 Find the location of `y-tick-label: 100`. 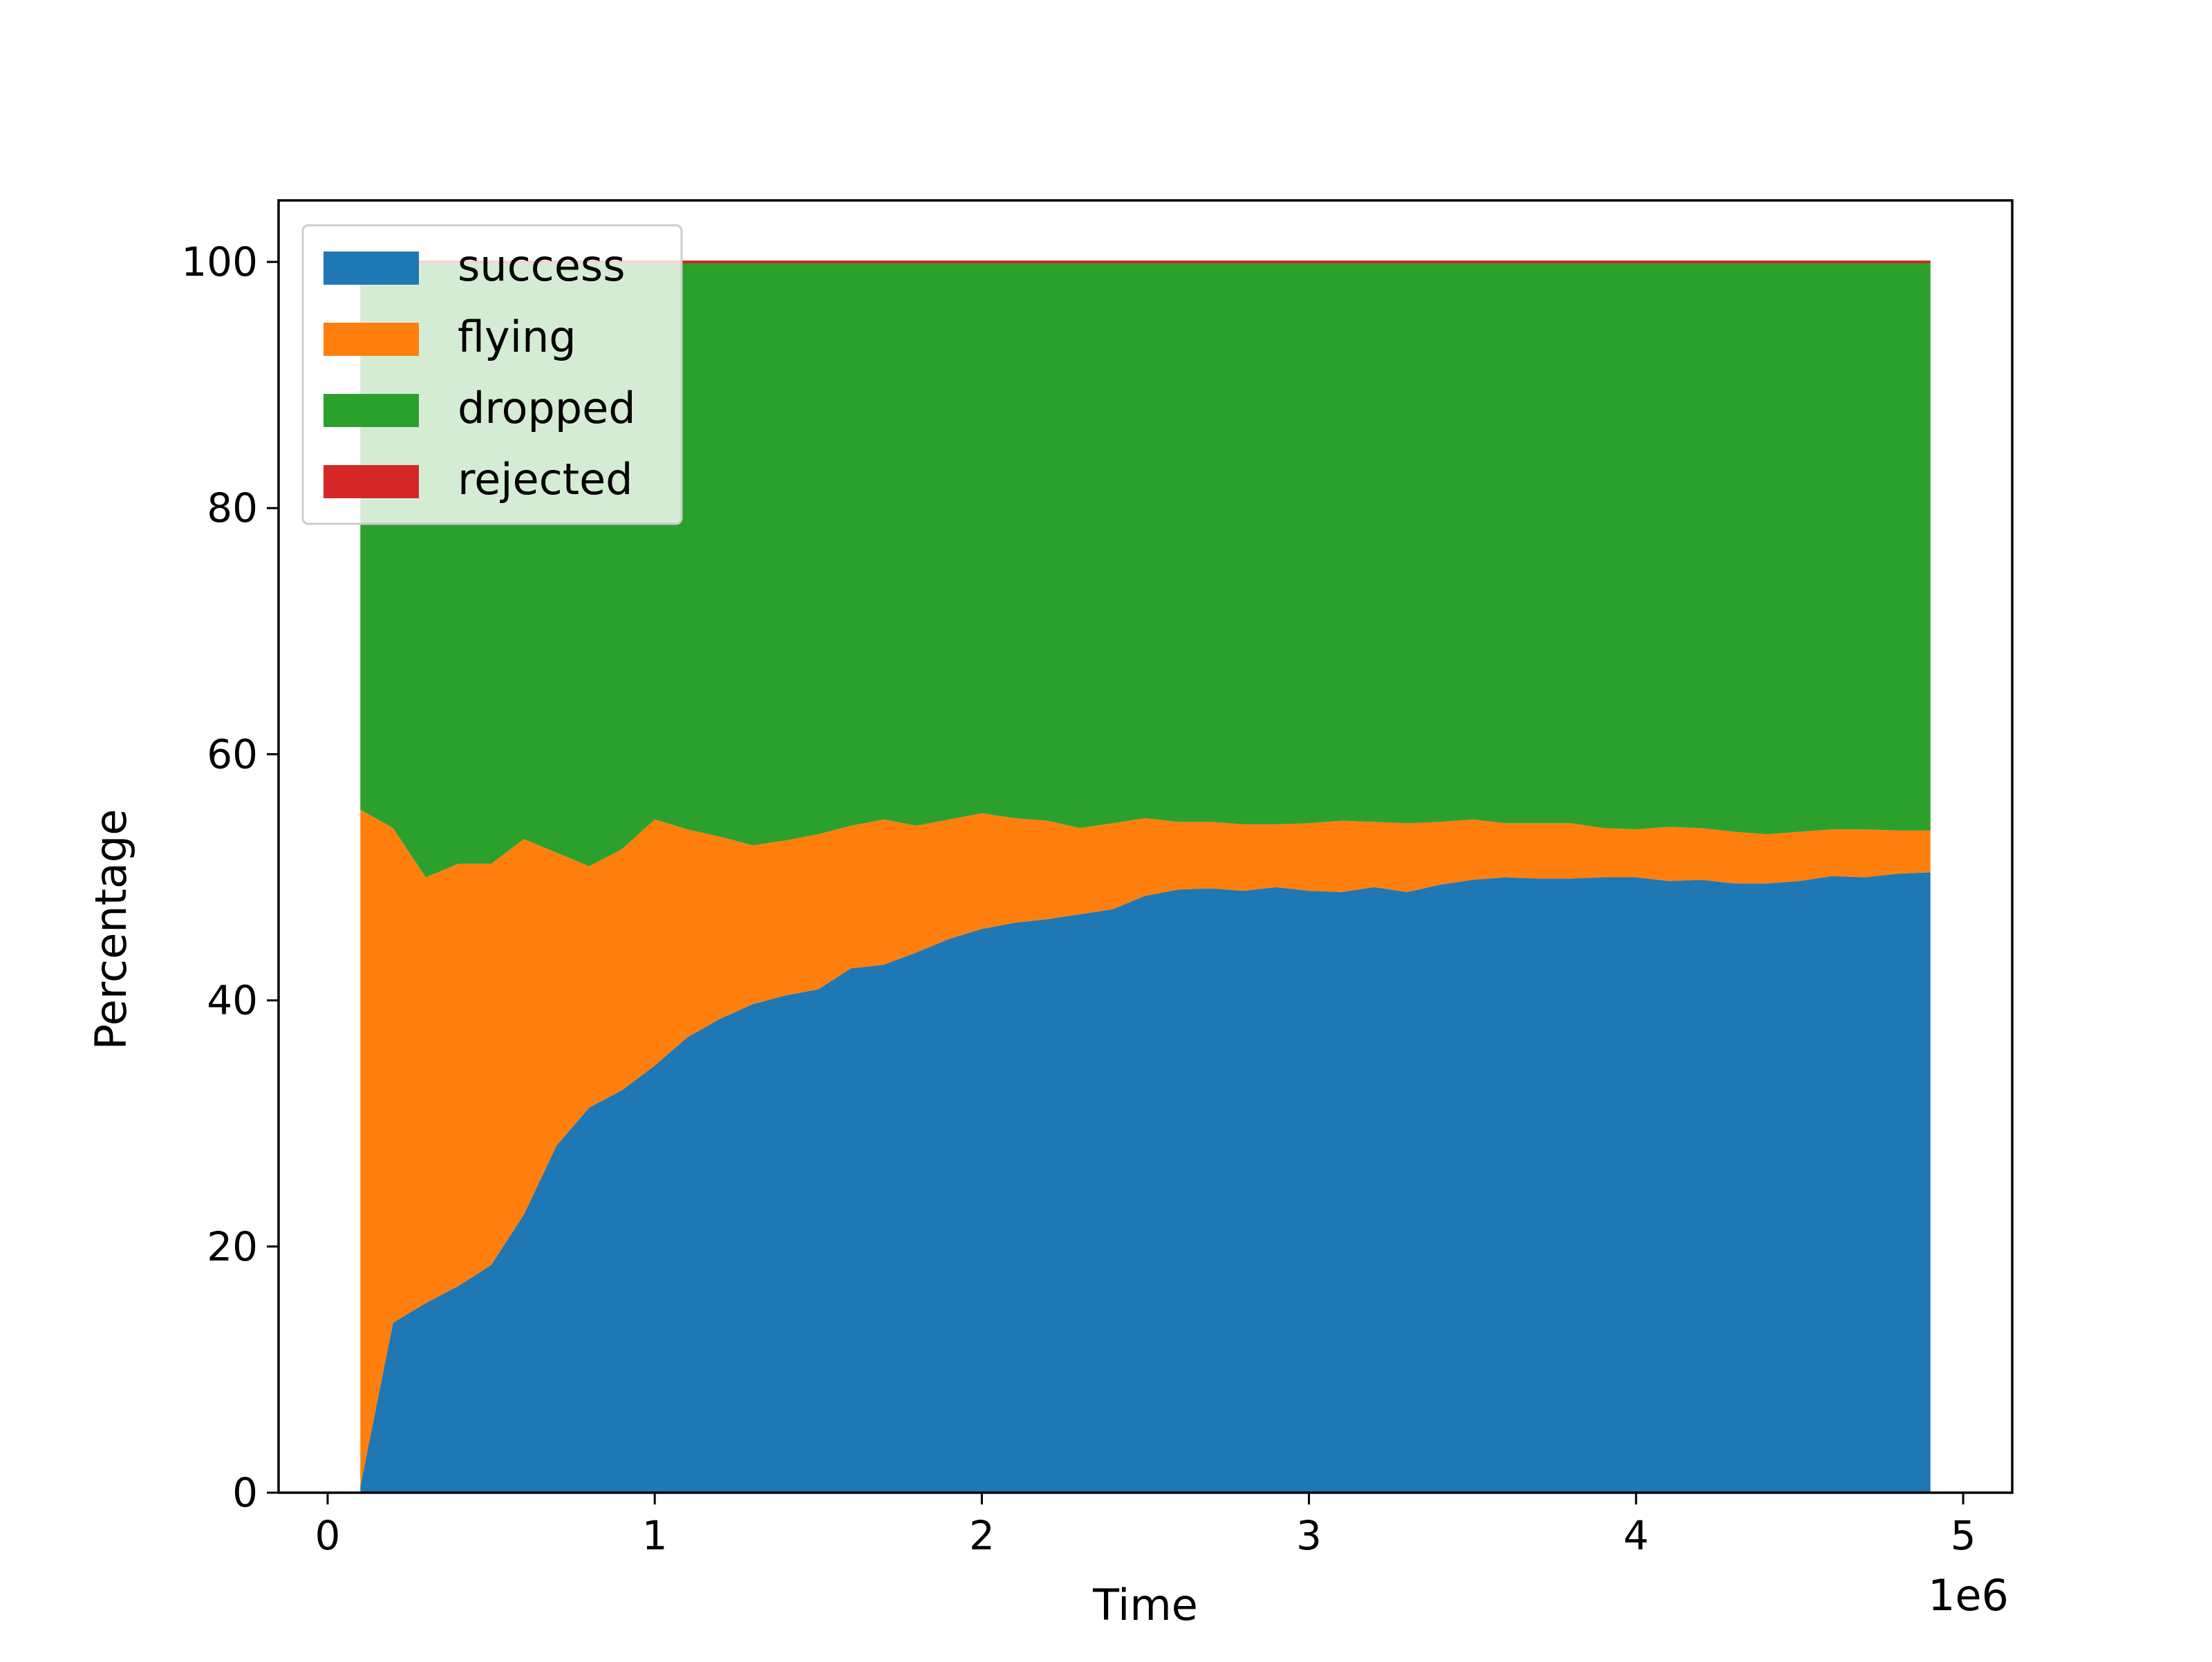

y-tick-label: 100 is located at coordinates (219, 261).